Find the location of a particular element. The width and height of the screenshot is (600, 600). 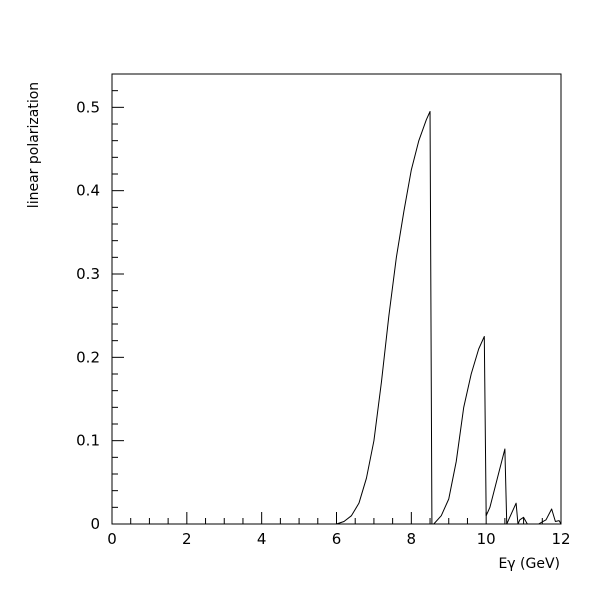

x-tick-label: 2 is located at coordinates (187, 539).